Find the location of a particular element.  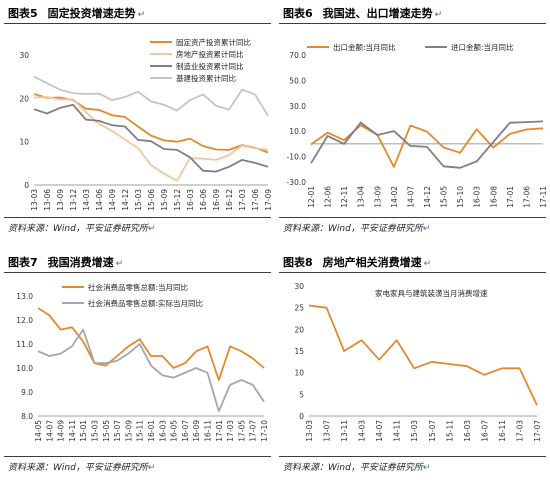

y-tick-label: 15 is located at coordinates (299, 351).